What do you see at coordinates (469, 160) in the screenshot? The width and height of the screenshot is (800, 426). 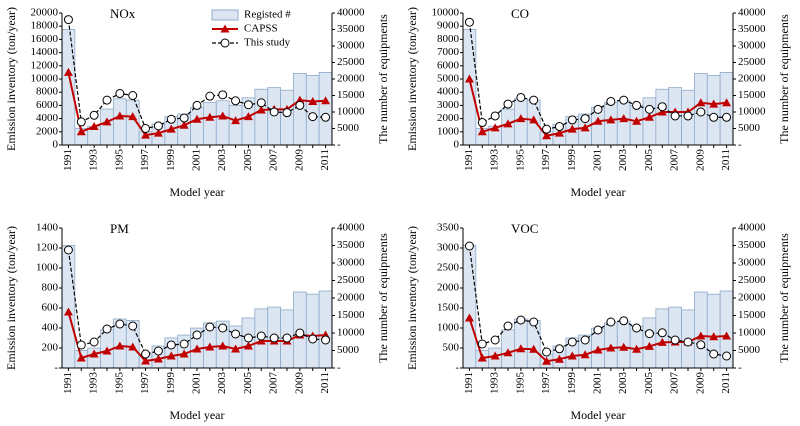 I see `x-tick-label: 1991` at bounding box center [469, 160].